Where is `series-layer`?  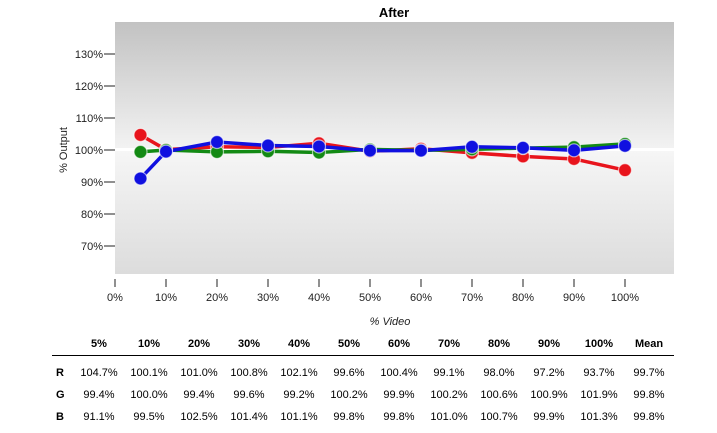 series-layer is located at coordinates (383, 156).